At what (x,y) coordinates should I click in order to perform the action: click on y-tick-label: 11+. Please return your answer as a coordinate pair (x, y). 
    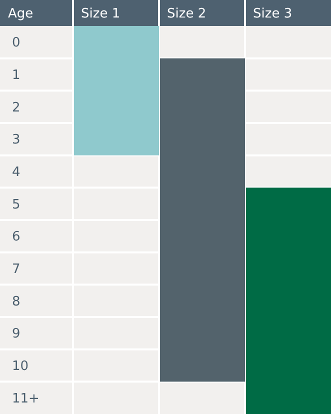
    Looking at the image, I should click on (26, 398).